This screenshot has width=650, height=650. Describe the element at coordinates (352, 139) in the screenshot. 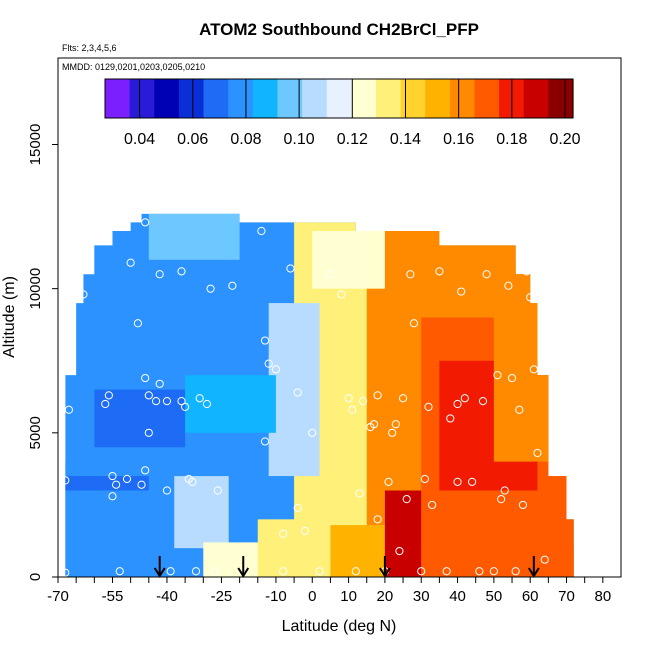

I see `colorbar-label-4: 0.12` at that location.